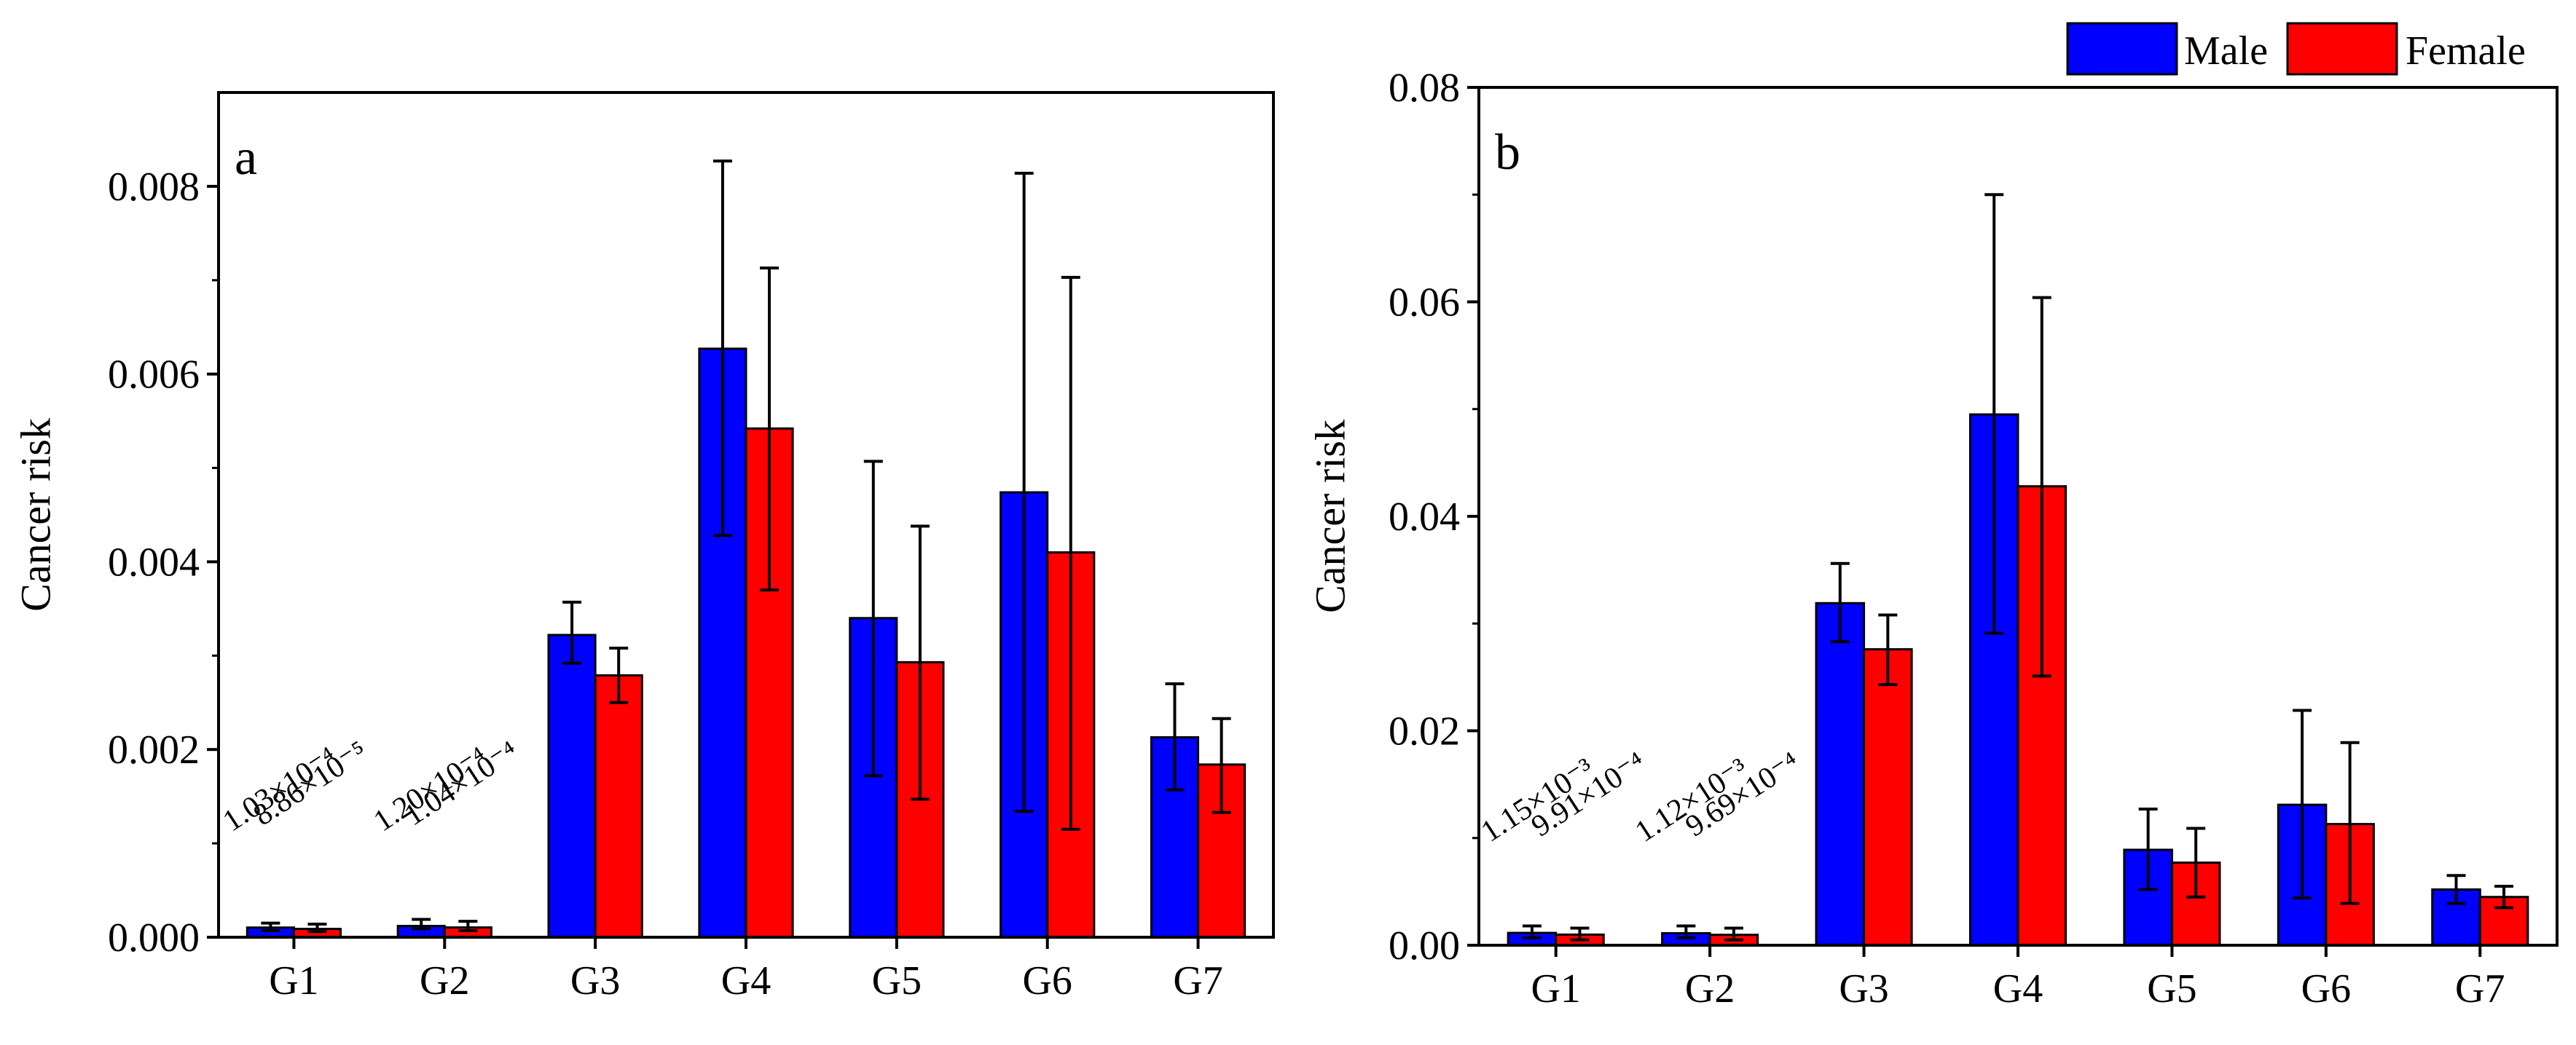  What do you see at coordinates (1424, 946) in the screenshot?
I see `y-tick-label: 0.00` at bounding box center [1424, 946].